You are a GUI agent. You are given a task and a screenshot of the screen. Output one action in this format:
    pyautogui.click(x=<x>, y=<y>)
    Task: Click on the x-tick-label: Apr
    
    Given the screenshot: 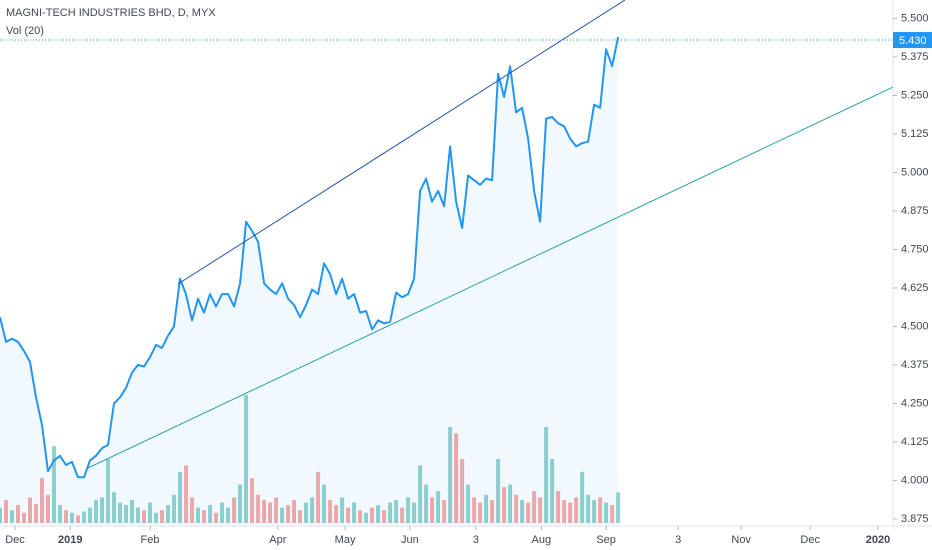 What is the action you would take?
    pyautogui.click(x=277, y=540)
    